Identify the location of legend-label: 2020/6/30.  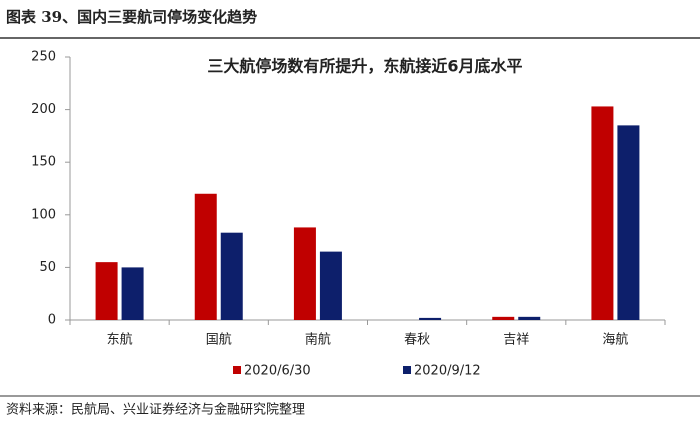
(277, 371).